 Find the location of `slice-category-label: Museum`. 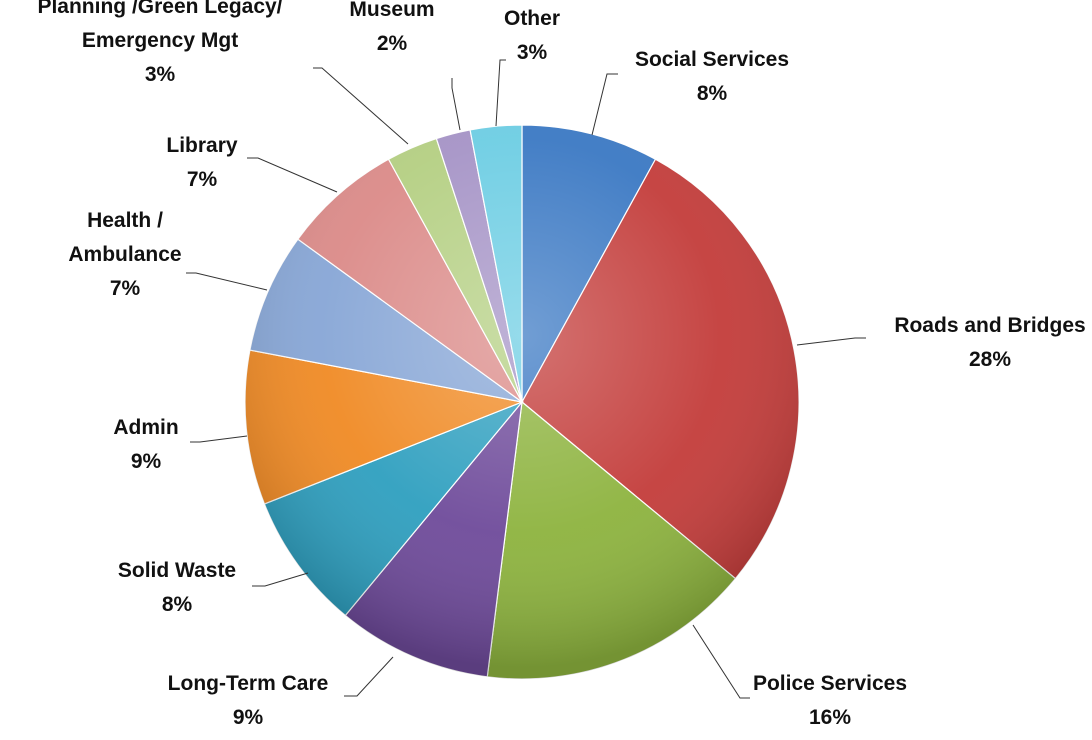

slice-category-label: Museum is located at coordinates (391, 10).